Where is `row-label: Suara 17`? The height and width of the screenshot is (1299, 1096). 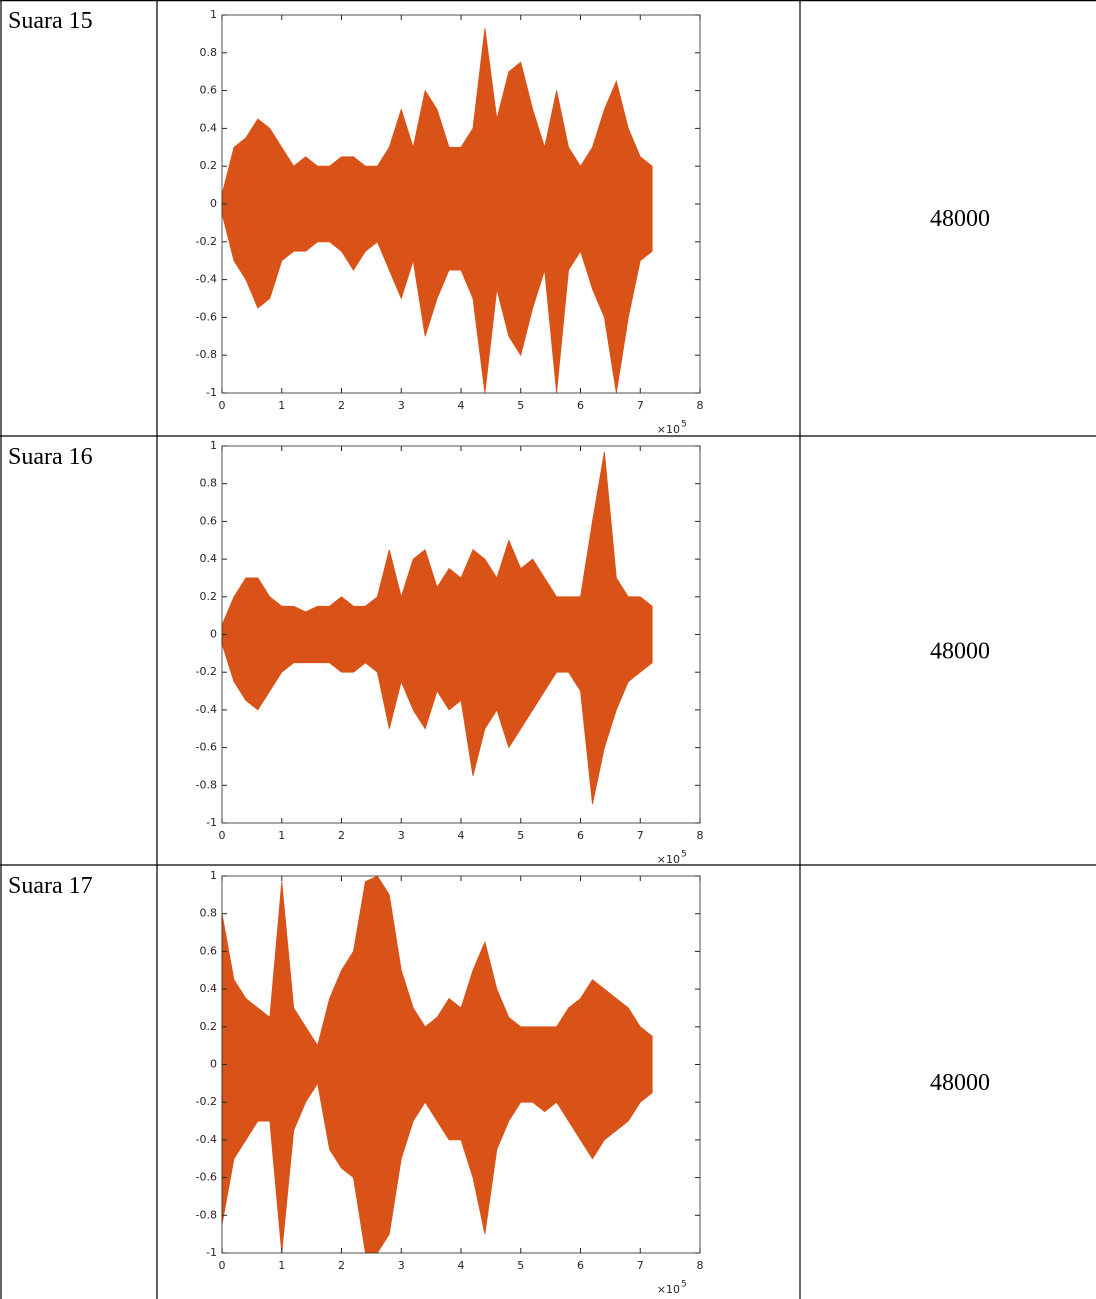
row-label: Suara 17 is located at coordinates (50, 886).